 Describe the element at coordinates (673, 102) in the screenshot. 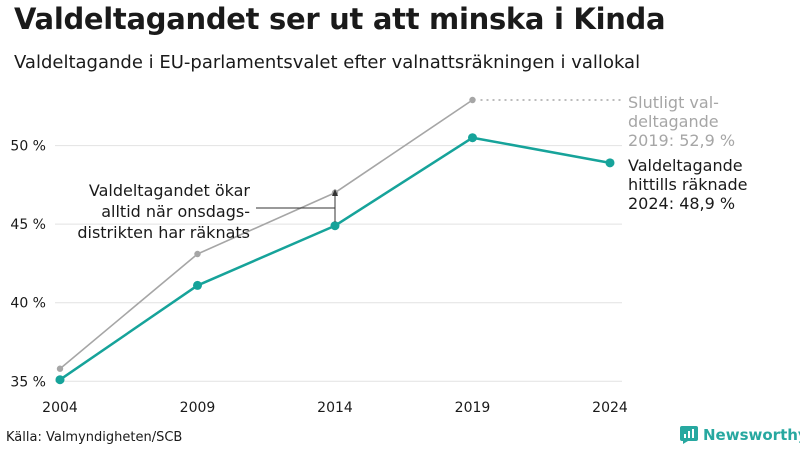

I see `final-turnout-label: Slutligt val-` at that location.